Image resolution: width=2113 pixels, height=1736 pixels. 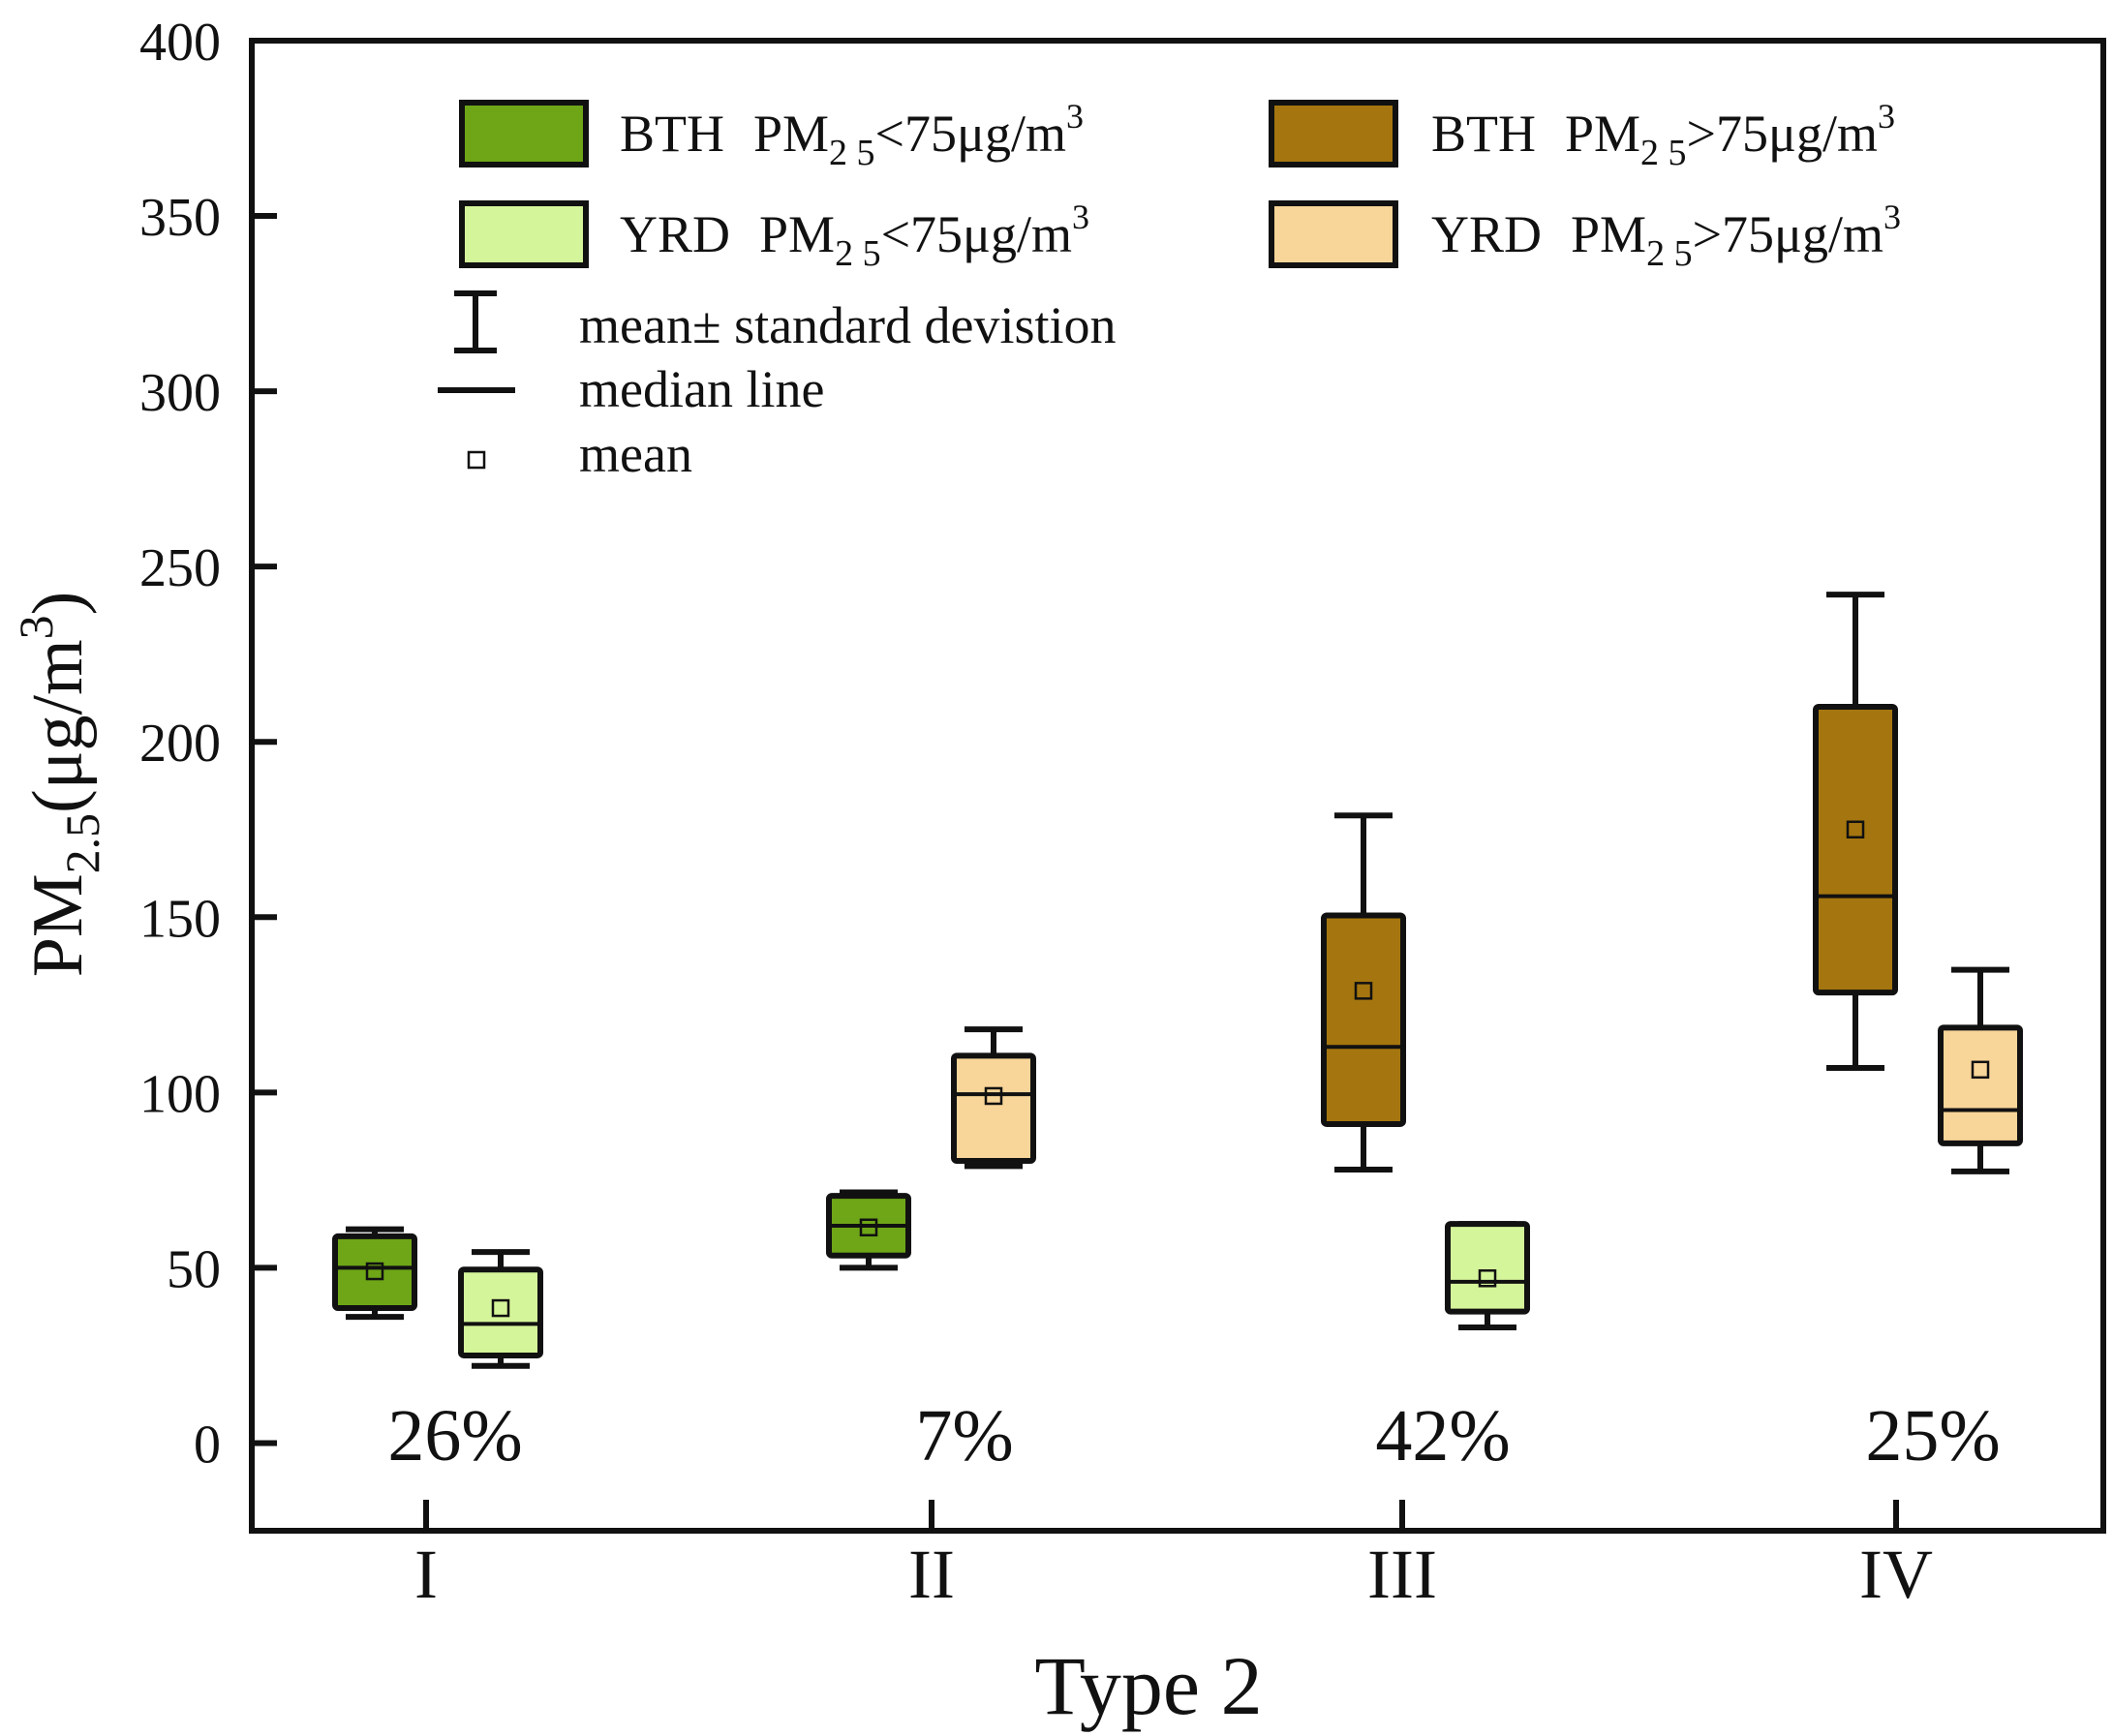 What do you see at coordinates (524, 234) in the screenshot?
I see `legend-swatch-yrd_low` at bounding box center [524, 234].